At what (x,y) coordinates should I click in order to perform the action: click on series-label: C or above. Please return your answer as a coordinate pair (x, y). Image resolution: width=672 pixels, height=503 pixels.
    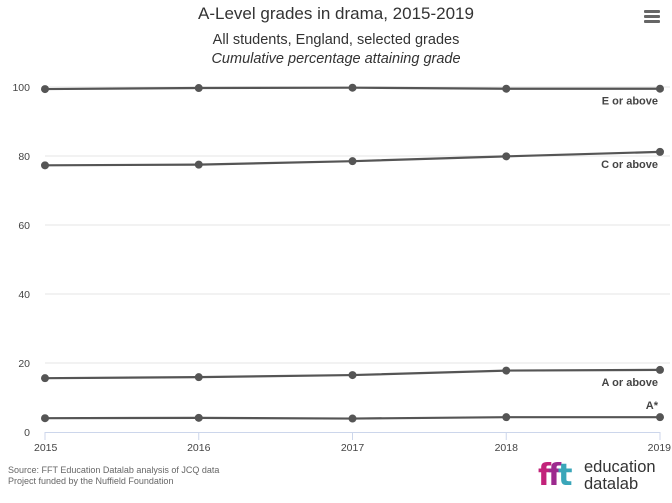
    Looking at the image, I should click on (629, 165).